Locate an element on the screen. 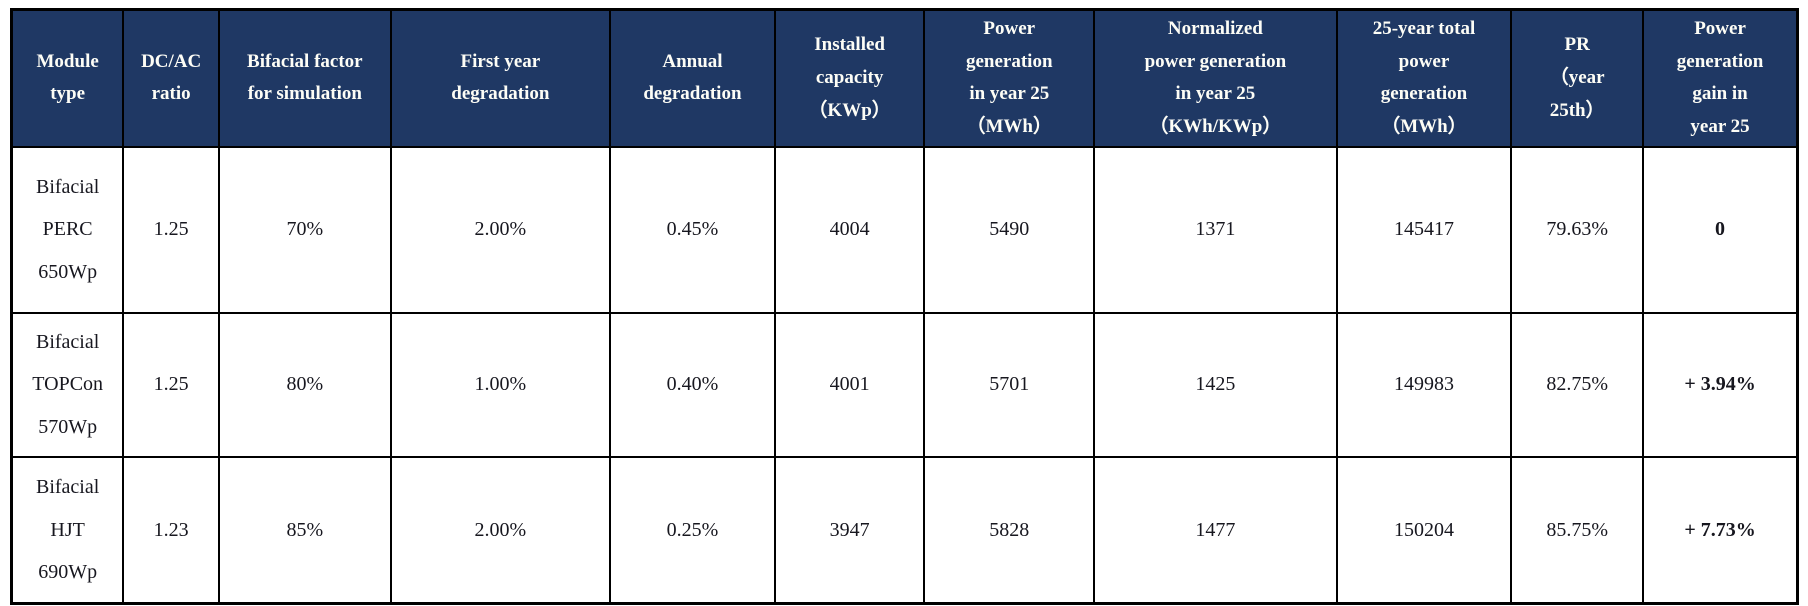  col-header-module-type: Module type is located at coordinates (67, 78).